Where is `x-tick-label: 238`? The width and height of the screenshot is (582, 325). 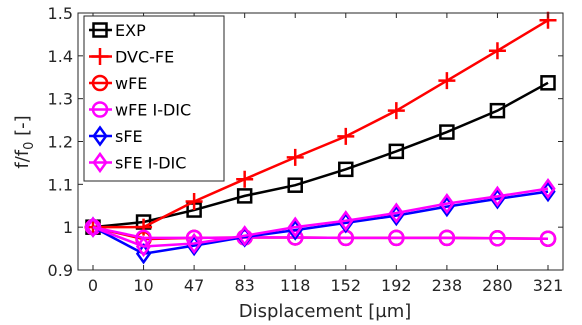 x-tick-label: 238 is located at coordinates (447, 285).